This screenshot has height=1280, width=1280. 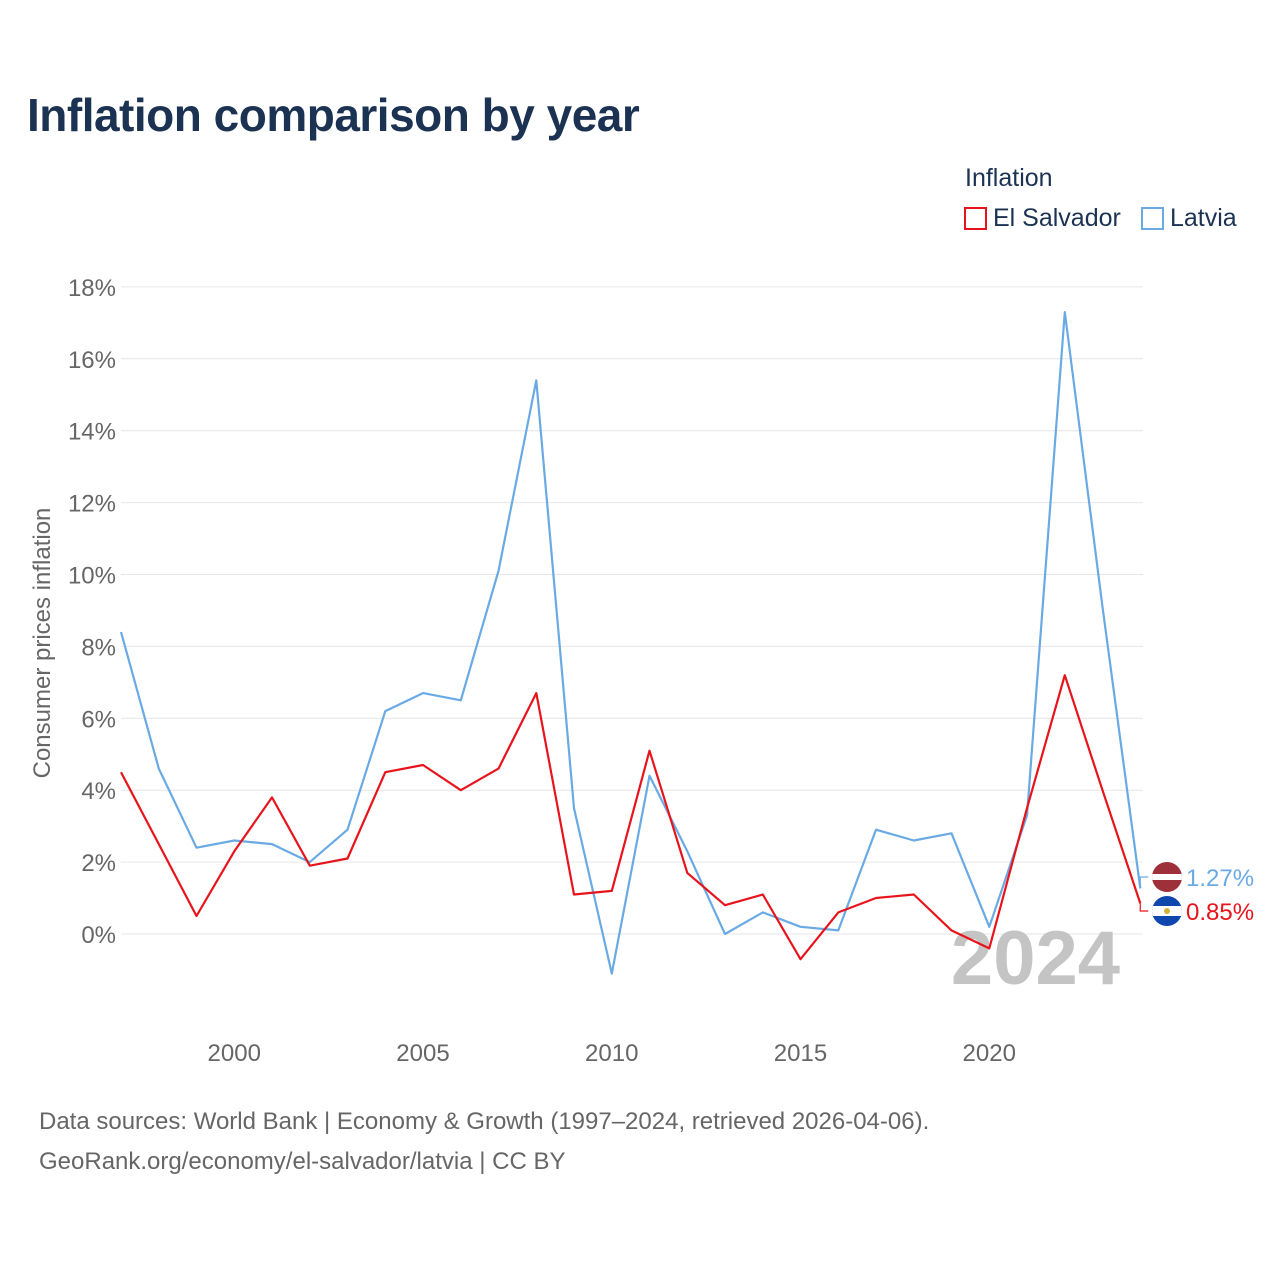 I want to click on year-watermark: 2024, so click(x=1035, y=958).